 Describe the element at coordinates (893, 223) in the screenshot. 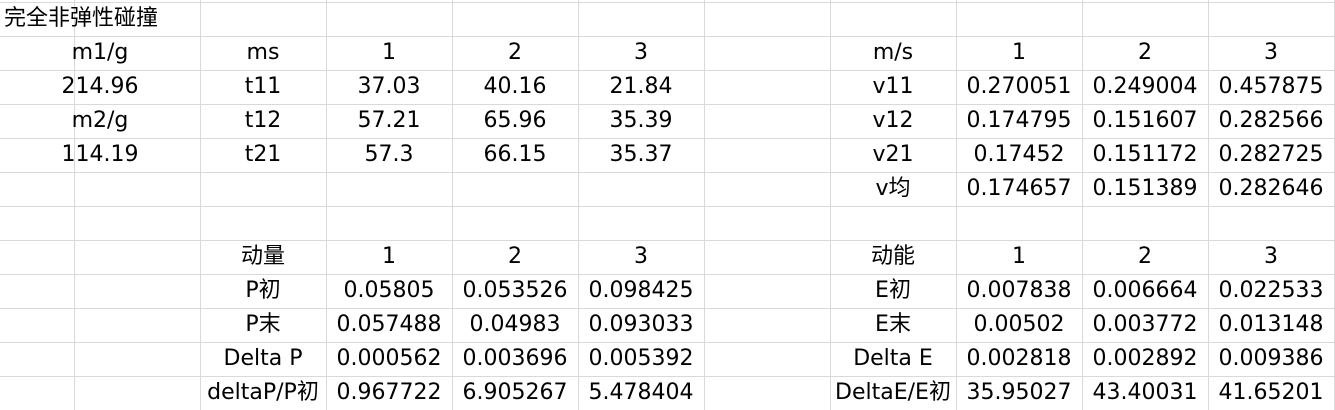

I see `cell-r7-c7` at that location.